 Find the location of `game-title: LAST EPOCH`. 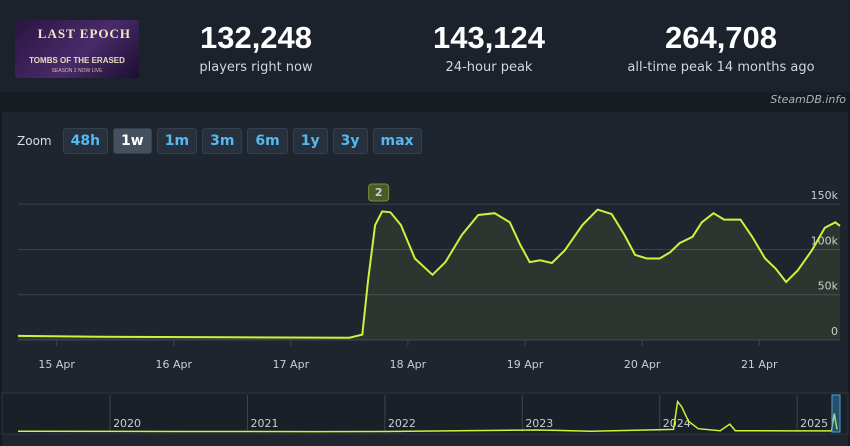

game-title: LAST EPOCH is located at coordinates (84, 33).